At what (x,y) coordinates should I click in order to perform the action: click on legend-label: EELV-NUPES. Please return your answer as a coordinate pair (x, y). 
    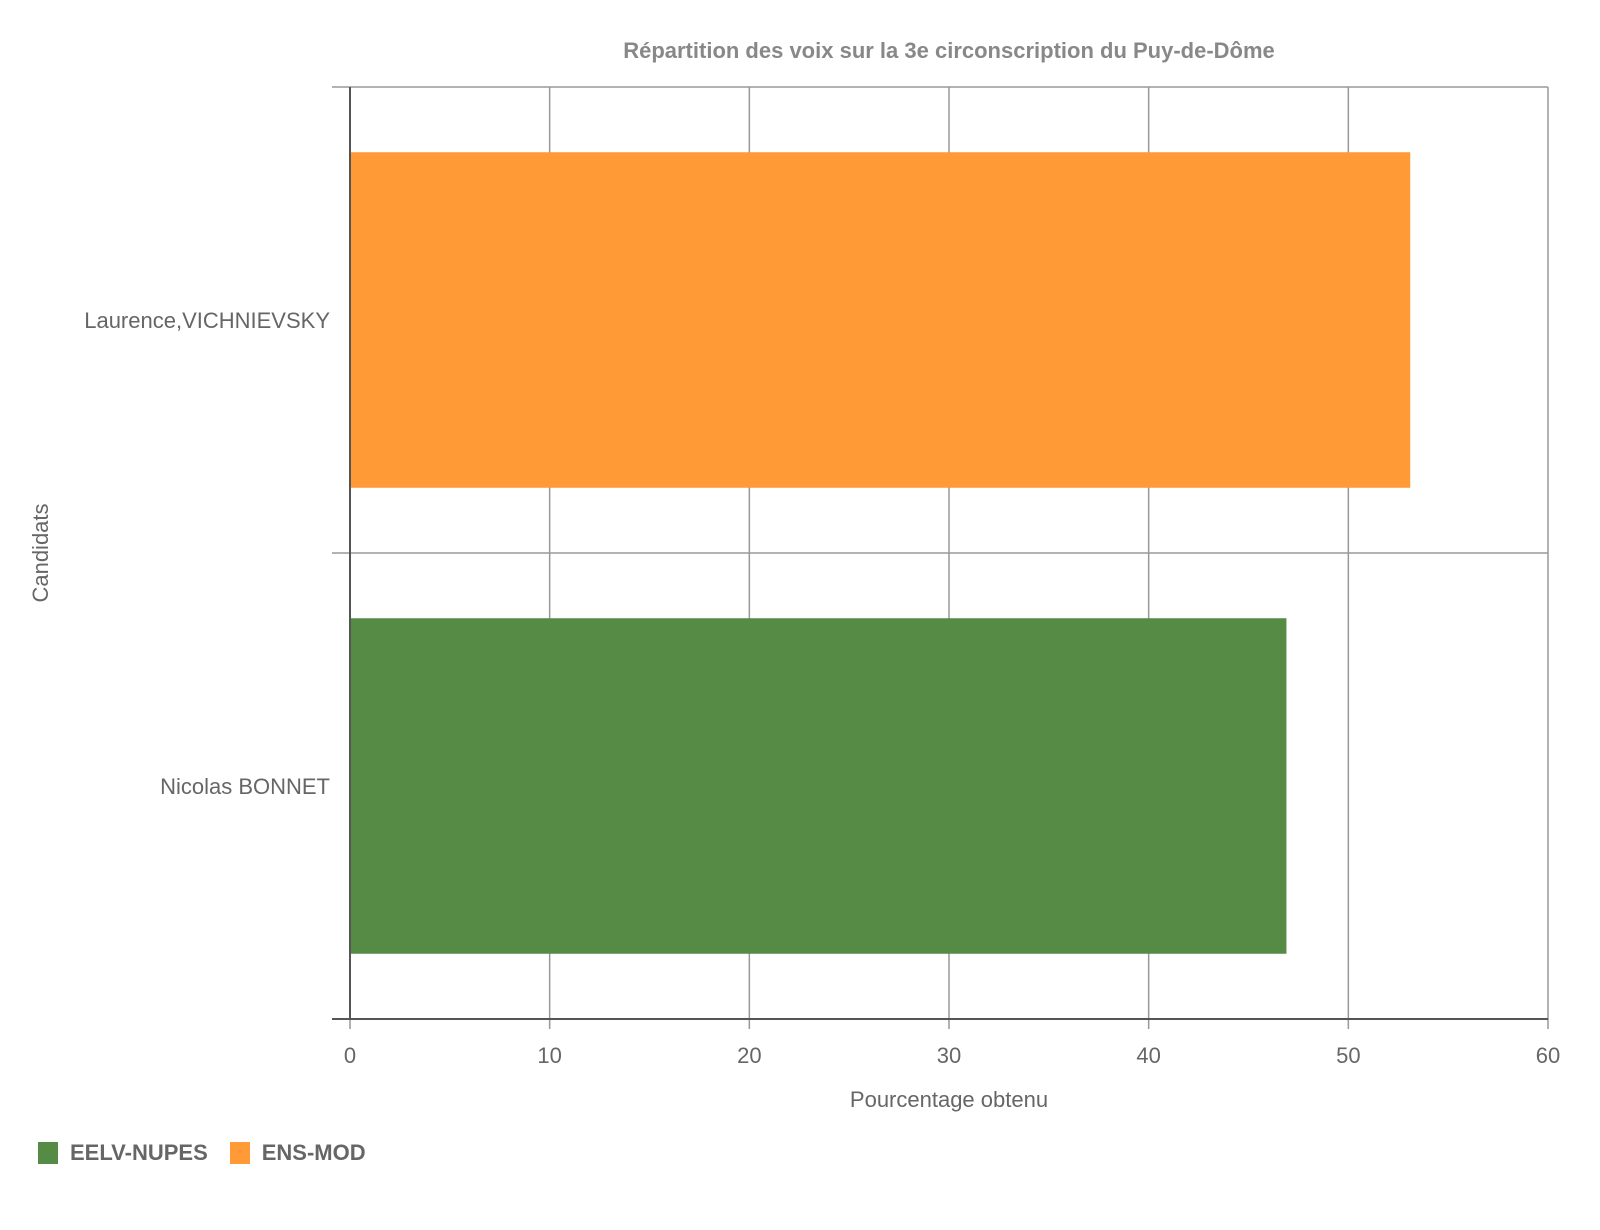
    Looking at the image, I should click on (139, 1152).